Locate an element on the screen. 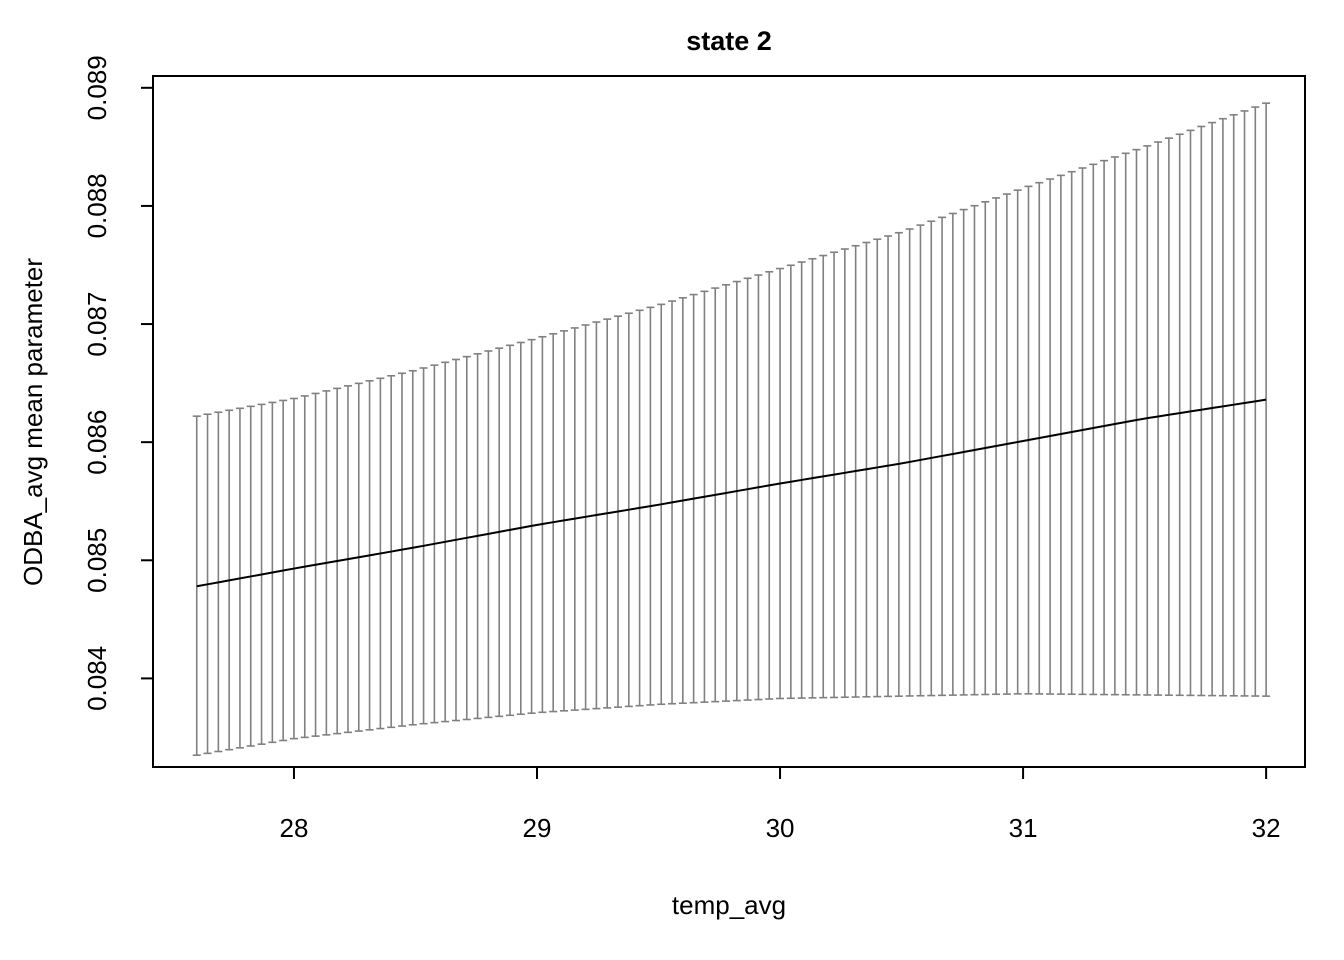 The image size is (1344, 960). x-tick-label: 30 is located at coordinates (780, 828).